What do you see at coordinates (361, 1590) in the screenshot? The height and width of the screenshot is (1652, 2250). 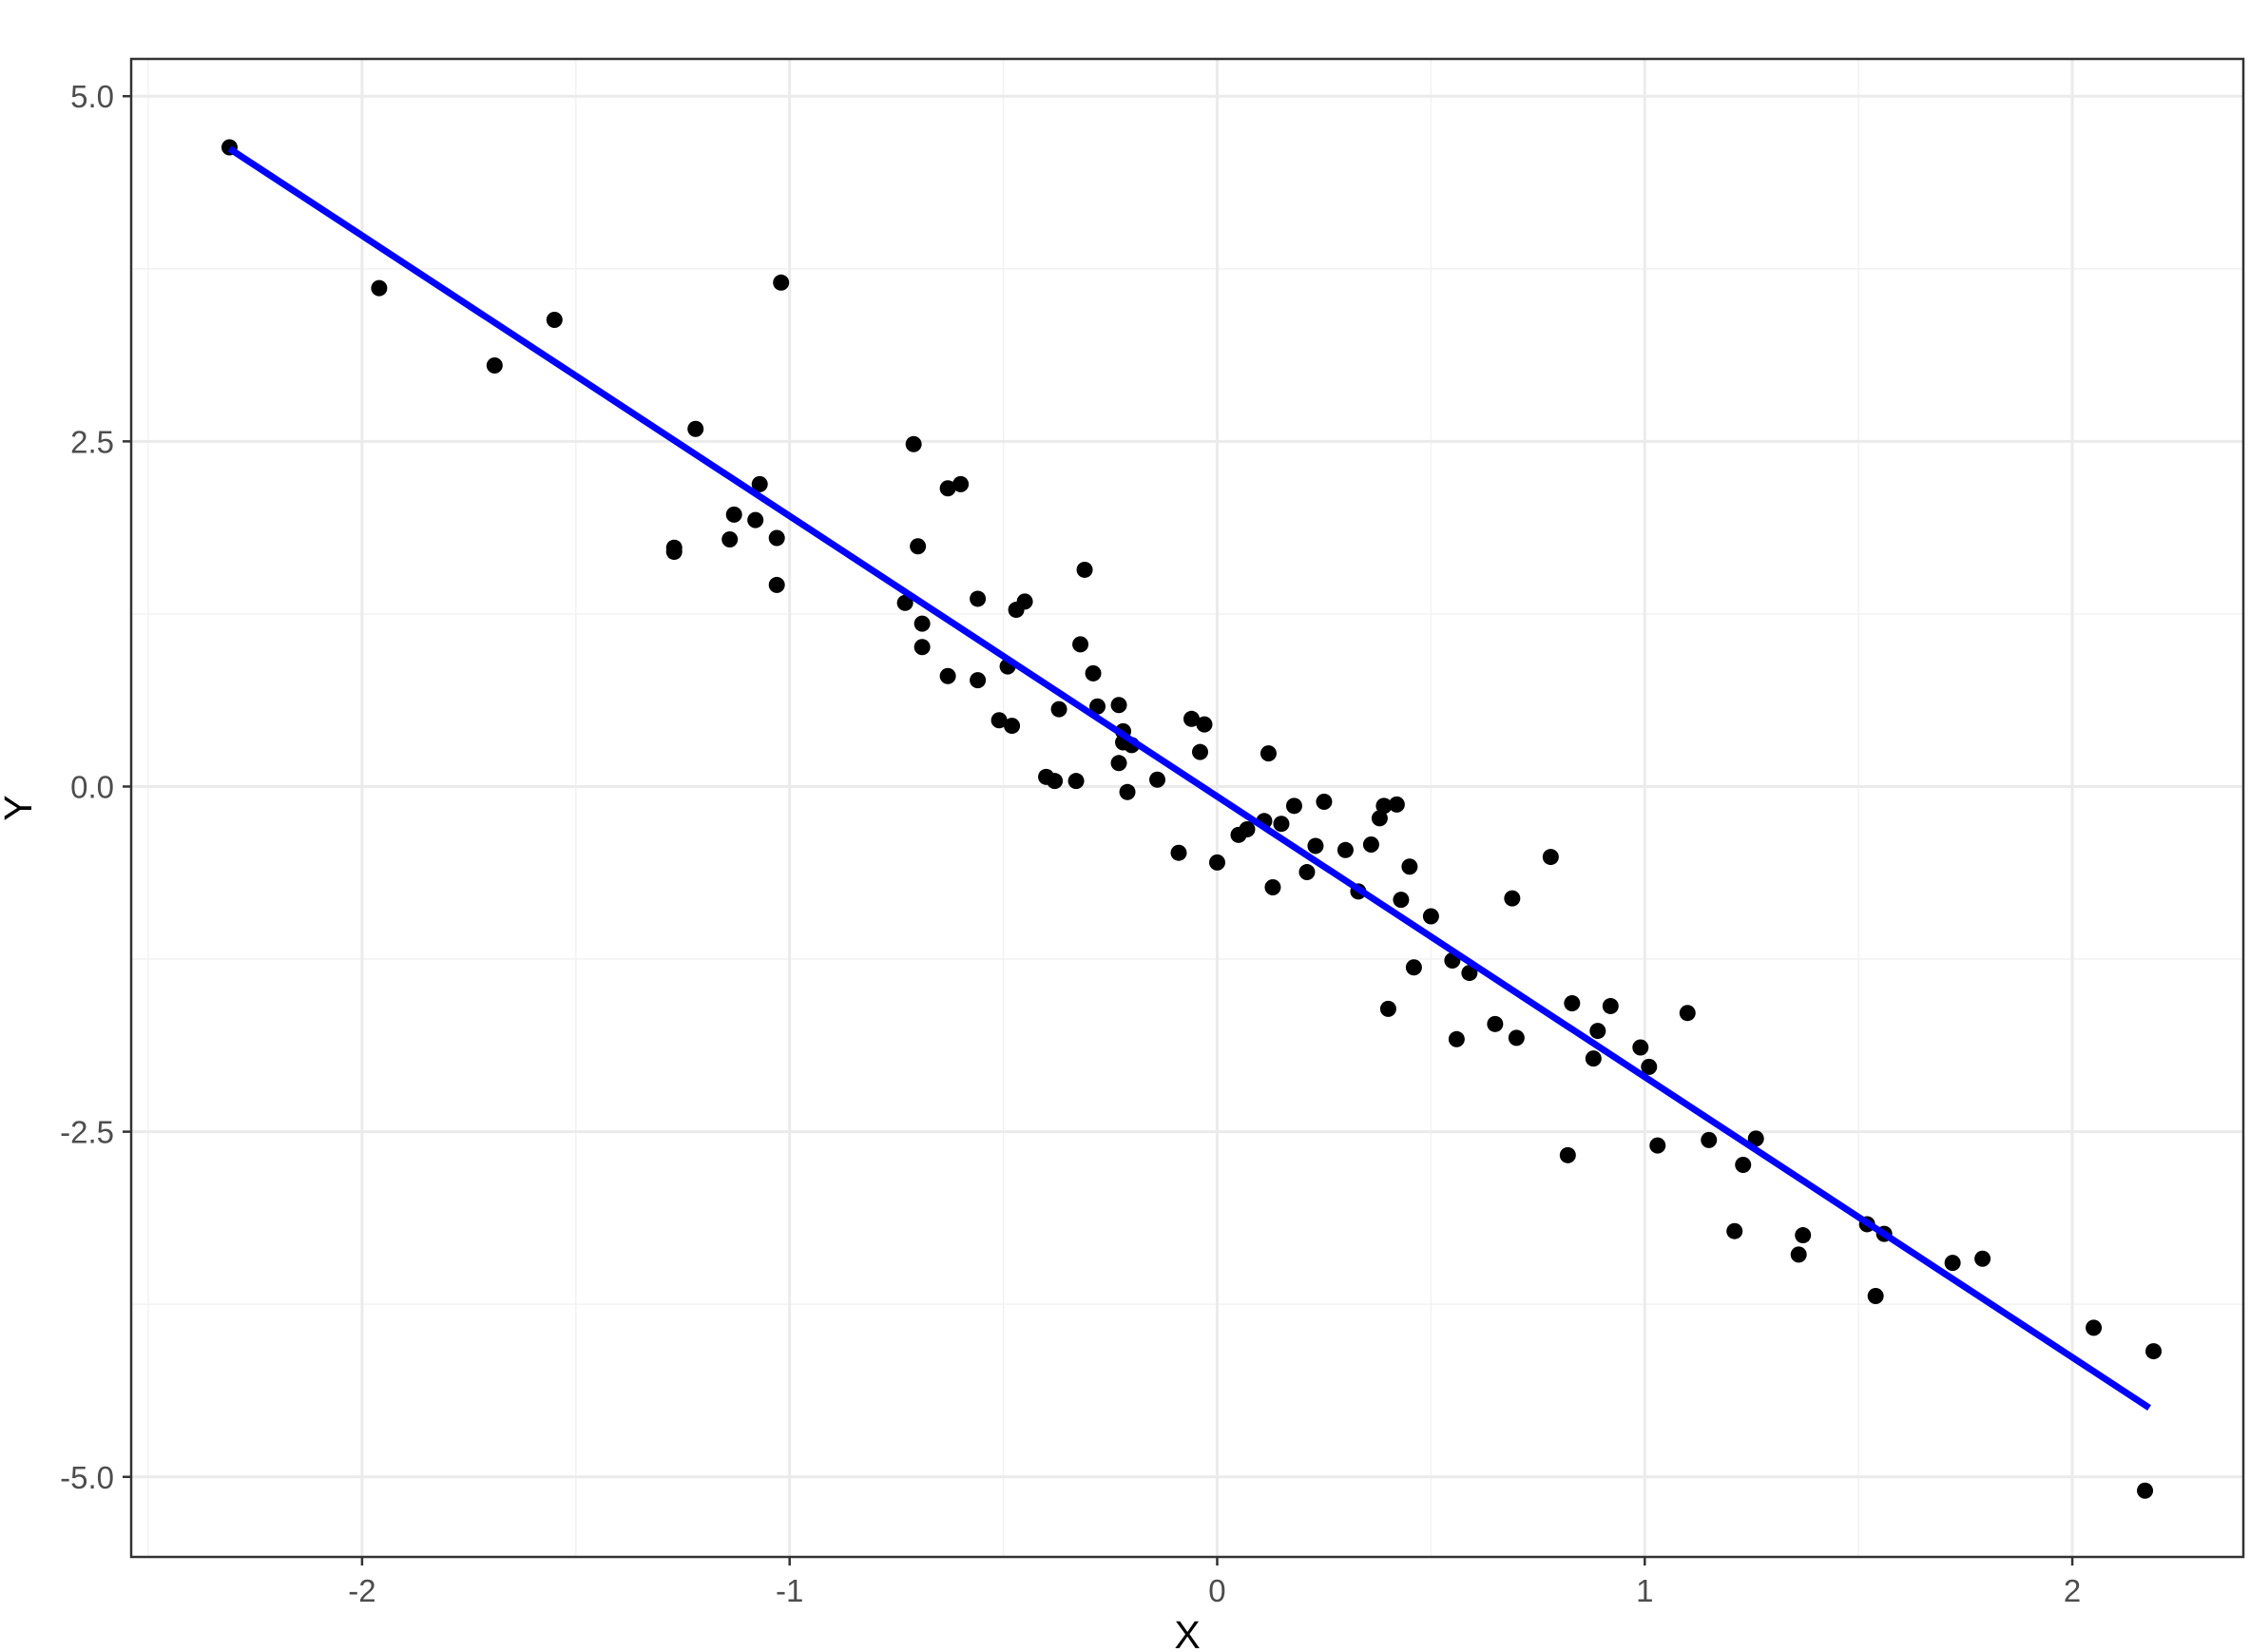 I see `x-tick-label: -2` at bounding box center [361, 1590].